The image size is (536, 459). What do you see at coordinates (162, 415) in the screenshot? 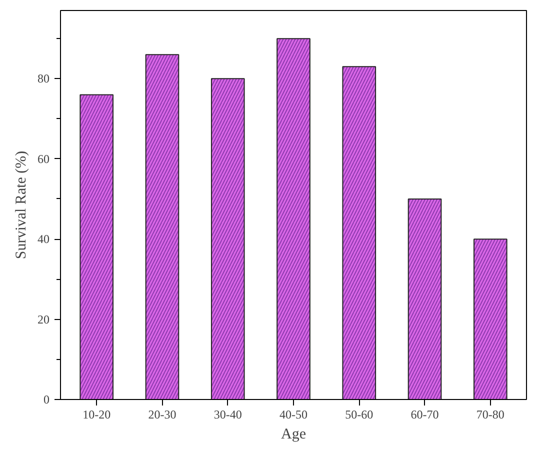
I see `x-tick-label: 20-30` at bounding box center [162, 415].